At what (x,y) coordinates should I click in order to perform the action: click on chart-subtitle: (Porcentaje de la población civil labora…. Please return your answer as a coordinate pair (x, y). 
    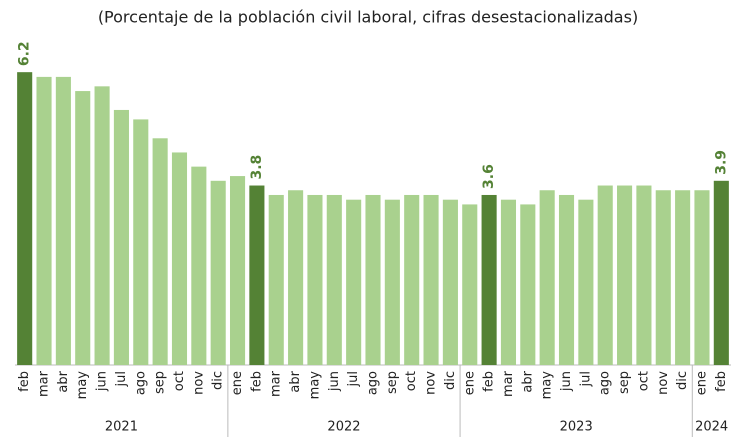
    Looking at the image, I should click on (368, 17).